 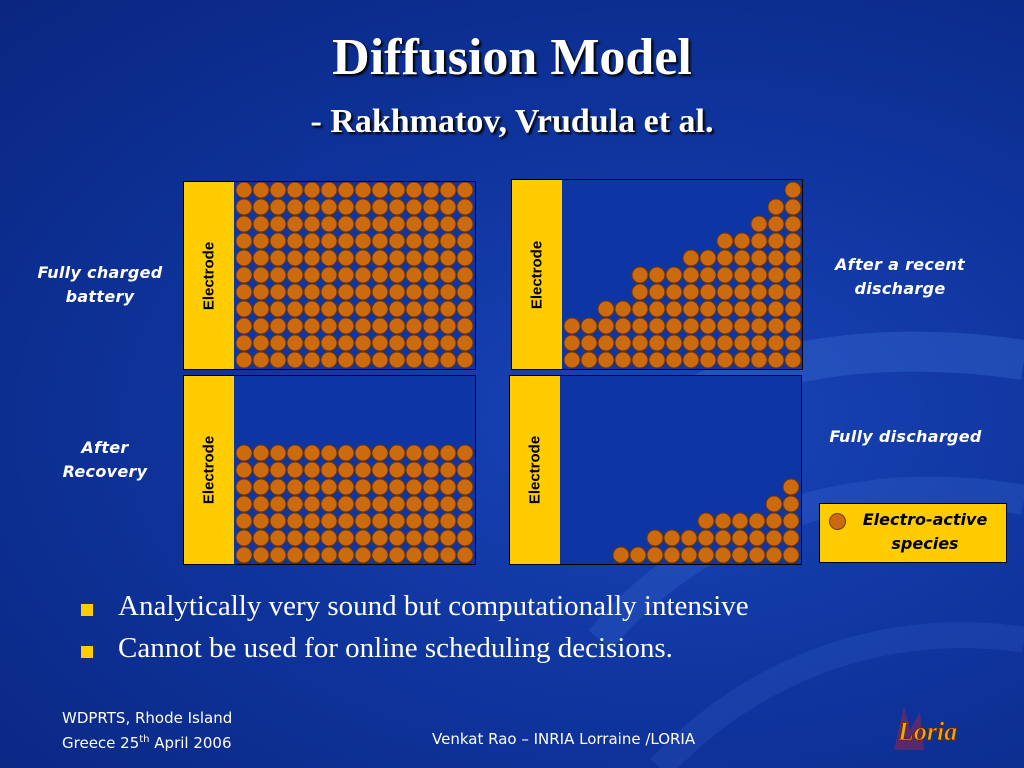 What do you see at coordinates (905, 436) in the screenshot?
I see `label-fully-discharged: Fully discharged` at bounding box center [905, 436].